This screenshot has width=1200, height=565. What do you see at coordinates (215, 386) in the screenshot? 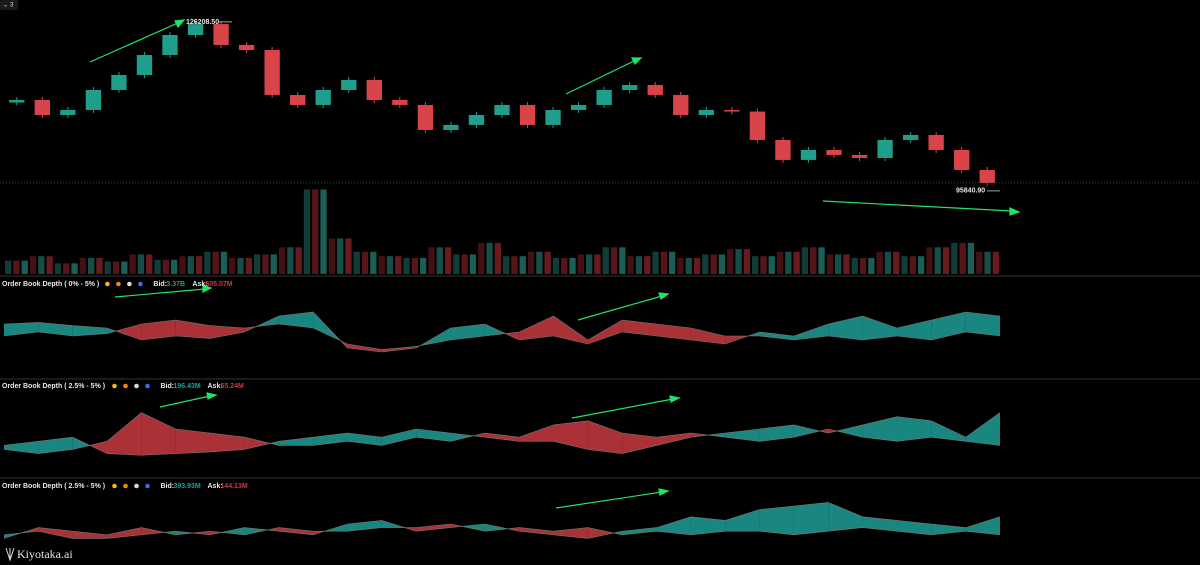
I see `legend-name: Ask:` at bounding box center [215, 386].